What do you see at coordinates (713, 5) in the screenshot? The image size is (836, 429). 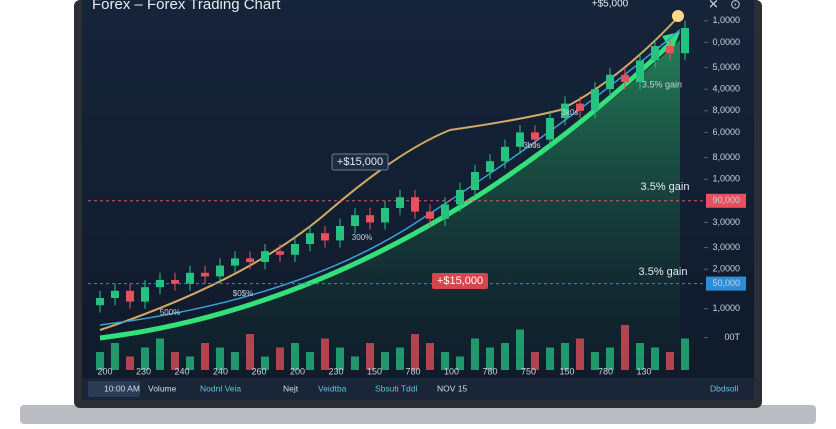 I see `close-icon: ✕` at bounding box center [713, 5].